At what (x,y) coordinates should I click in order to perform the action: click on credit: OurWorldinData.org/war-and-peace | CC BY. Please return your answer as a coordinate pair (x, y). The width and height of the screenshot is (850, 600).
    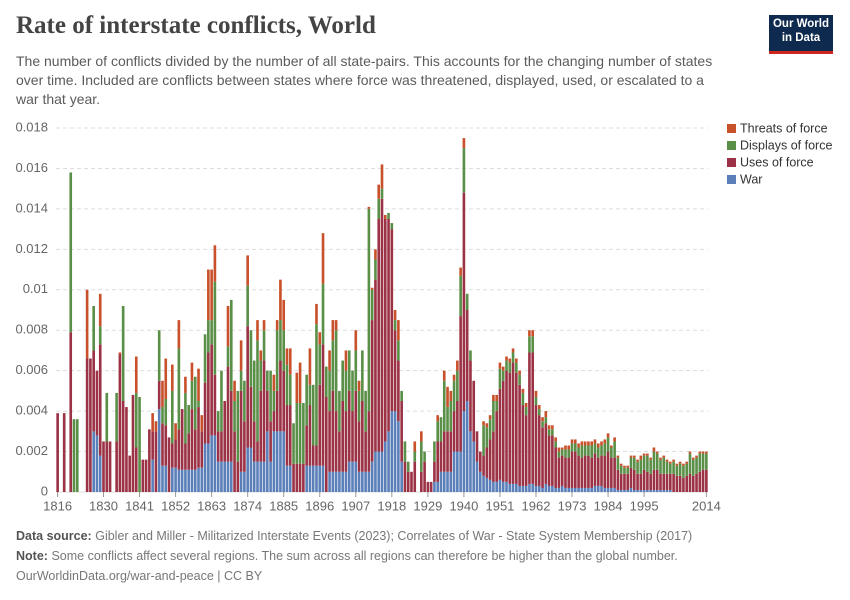
    Looking at the image, I should click on (139, 576).